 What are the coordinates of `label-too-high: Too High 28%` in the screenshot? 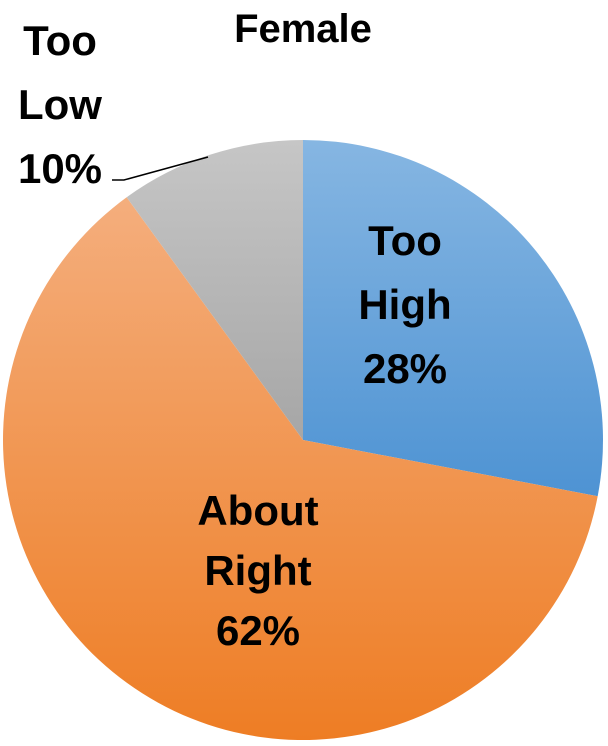 It's located at (404, 304).